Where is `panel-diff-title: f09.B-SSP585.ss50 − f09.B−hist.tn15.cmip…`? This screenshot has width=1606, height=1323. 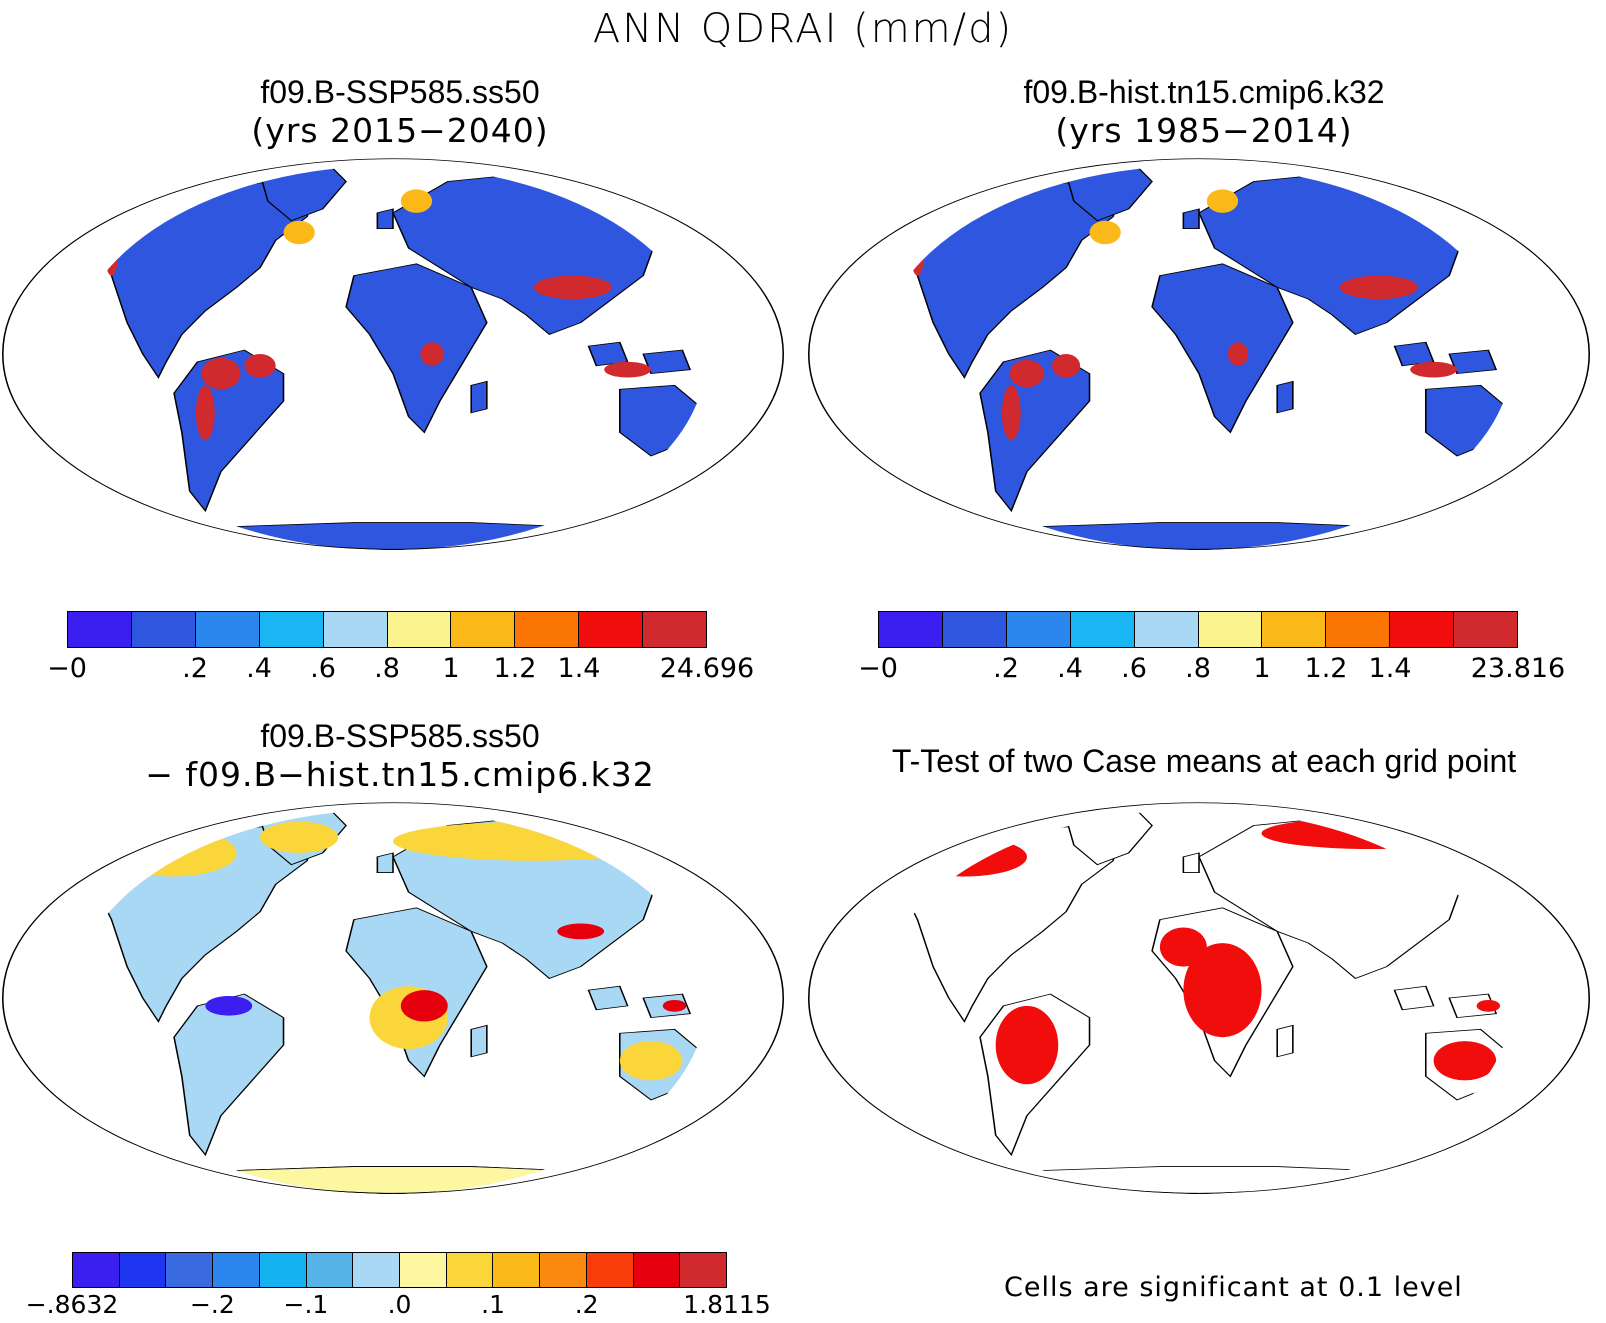
panel-diff-title: f09.B-SSP585.ss50 − f09.B−hist.tn15.cmip… is located at coordinates (400, 756).